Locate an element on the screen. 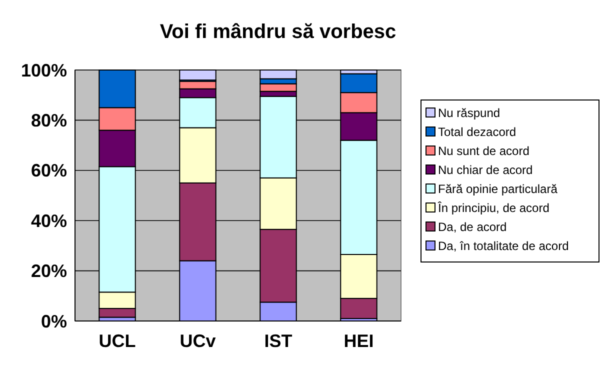 The width and height of the screenshot is (601, 373). y-tick-label: 0% is located at coordinates (53, 321).